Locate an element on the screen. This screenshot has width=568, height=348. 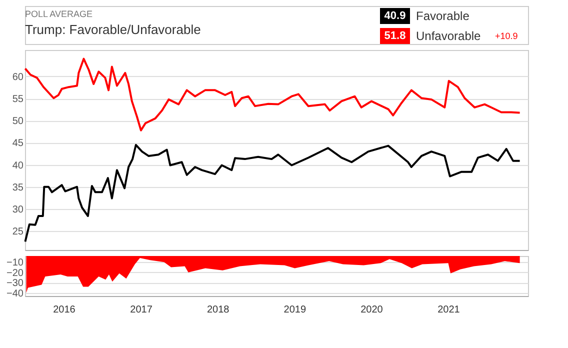
x-tick-label: 2021 is located at coordinates (449, 310).